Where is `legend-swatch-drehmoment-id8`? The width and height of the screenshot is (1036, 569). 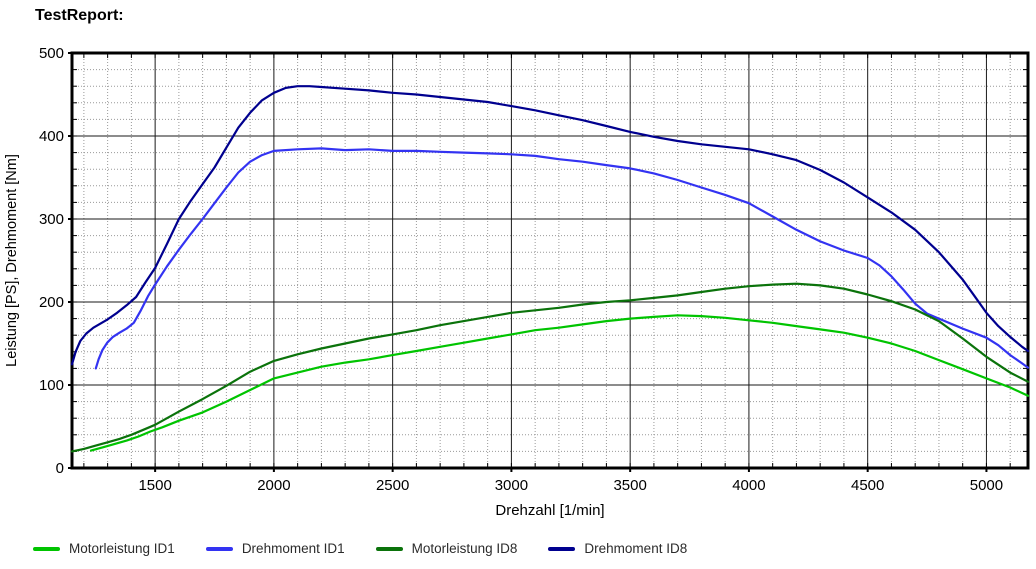
legend-swatch-drehmoment-id8 is located at coordinates (562, 548).